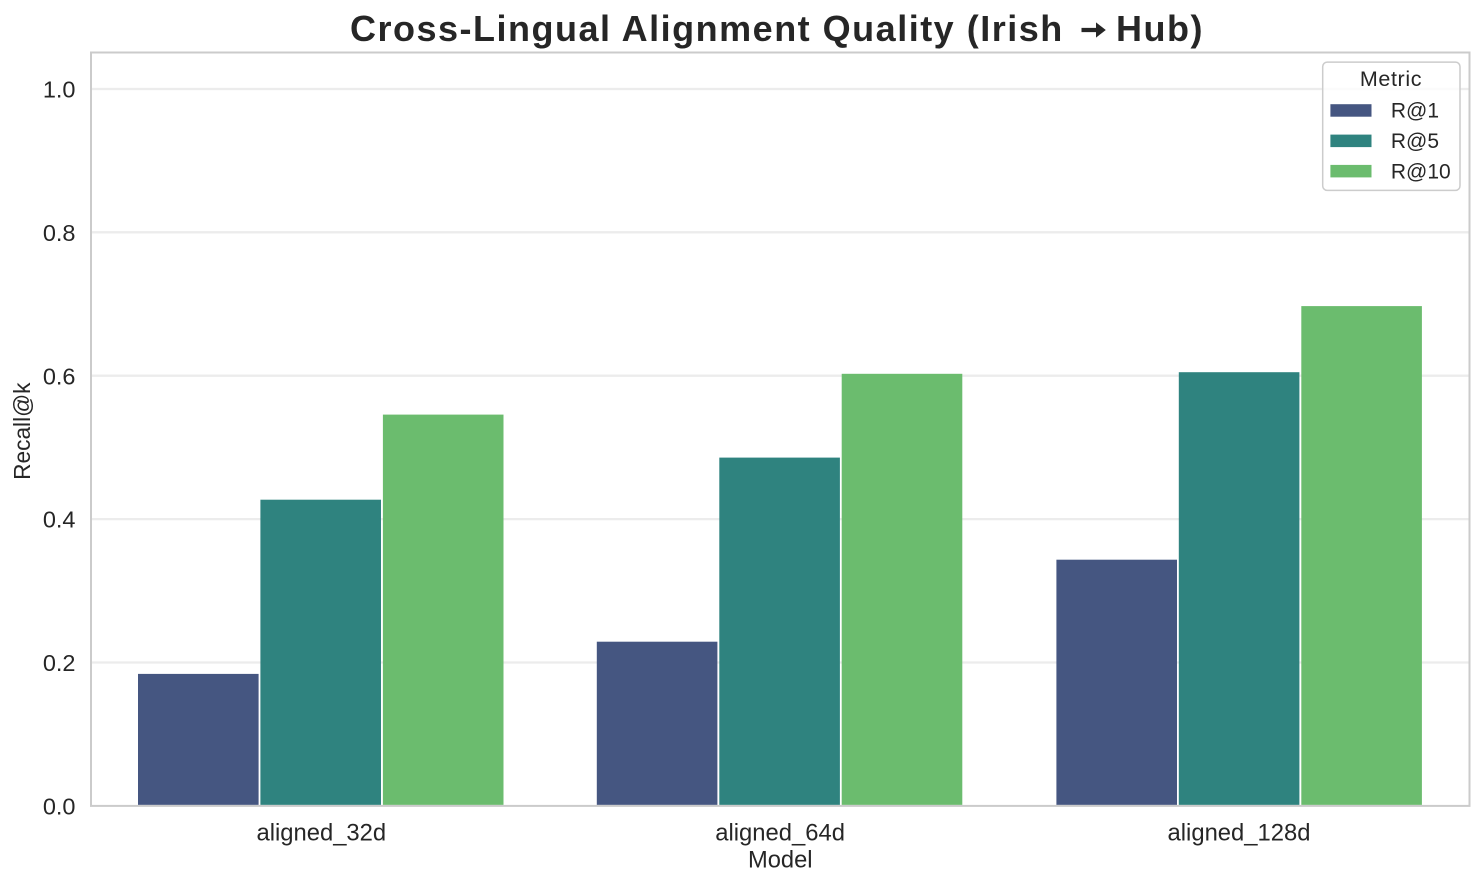 This screenshot has height=885, width=1484. What do you see at coordinates (1421, 171) in the screenshot?
I see `svg-text: R@10` at bounding box center [1421, 171].